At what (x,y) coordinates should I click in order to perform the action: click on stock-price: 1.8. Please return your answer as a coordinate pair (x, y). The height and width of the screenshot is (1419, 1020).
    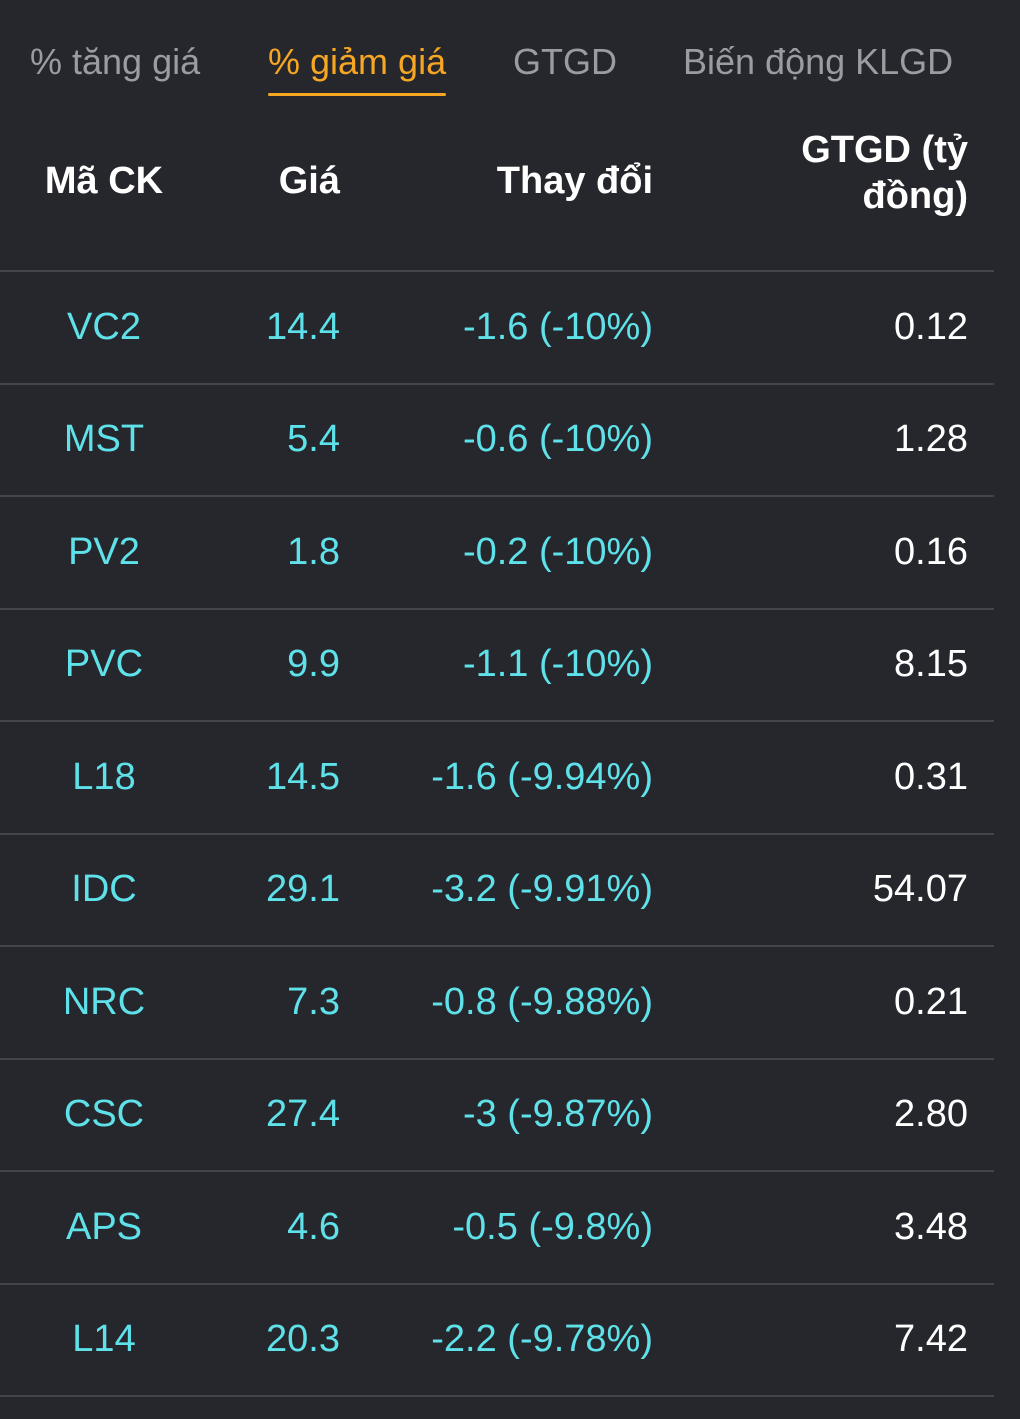
    Looking at the image, I should click on (313, 551).